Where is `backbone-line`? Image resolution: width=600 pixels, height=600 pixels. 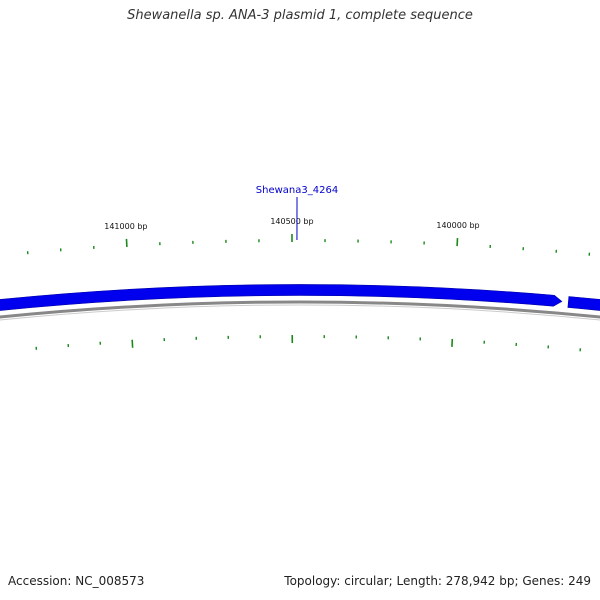 backbone-line is located at coordinates (300, 309).